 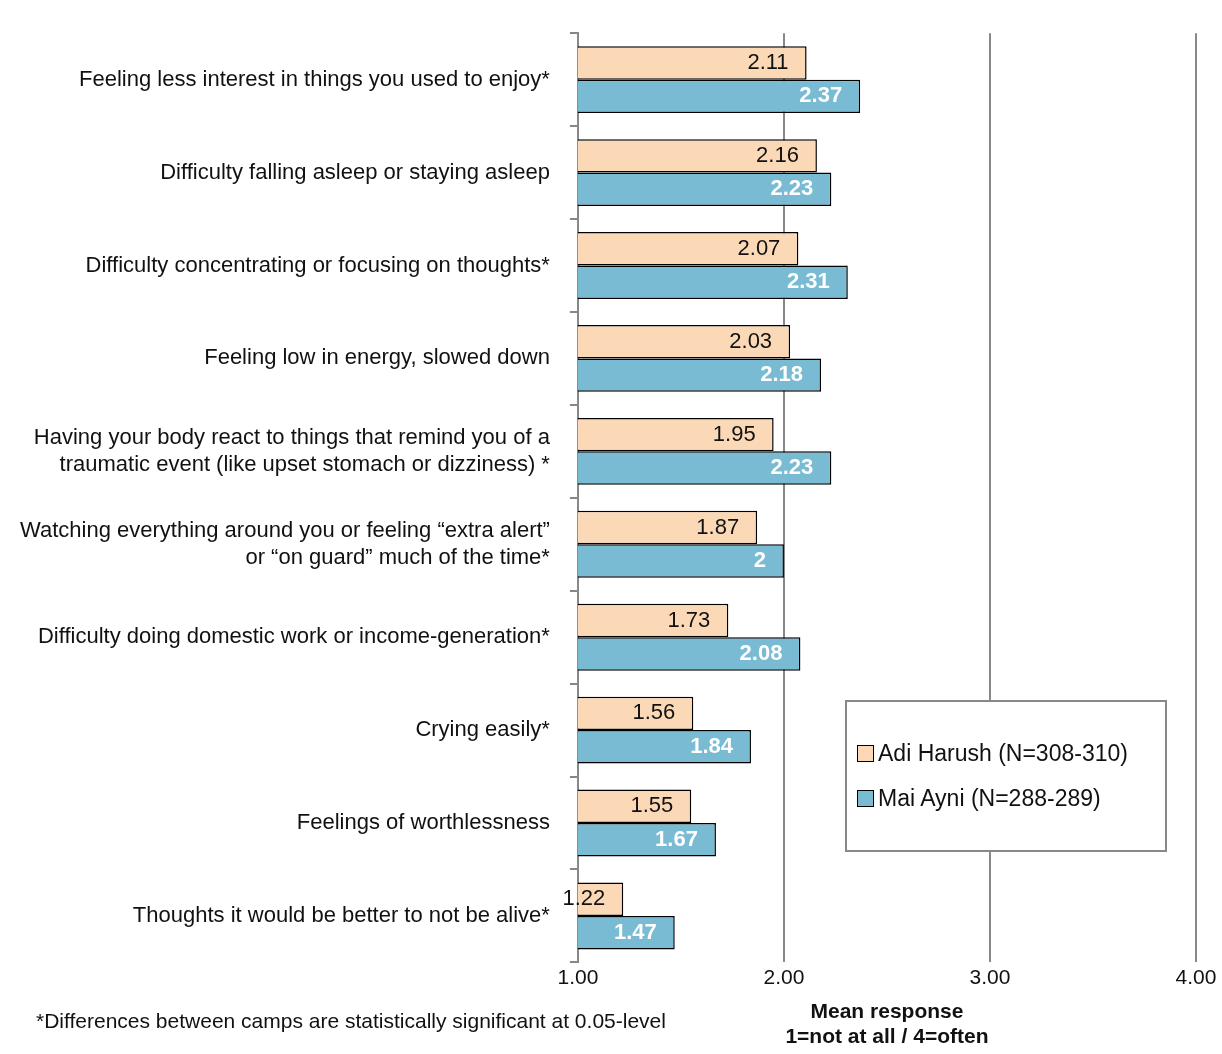 What do you see at coordinates (777, 154) in the screenshot?
I see `data-label: 2.16` at bounding box center [777, 154].